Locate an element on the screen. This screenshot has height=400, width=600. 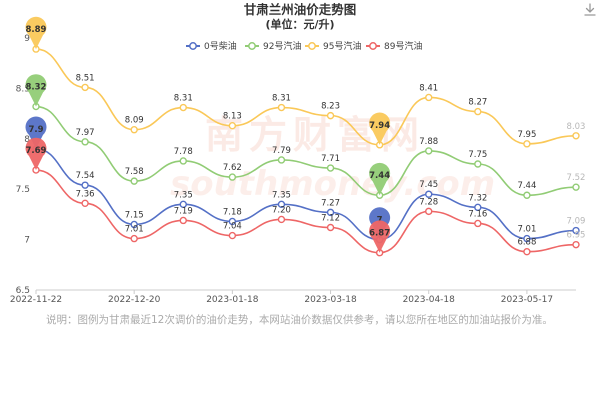
legend-item: 95号汽油 is located at coordinates (333, 46).